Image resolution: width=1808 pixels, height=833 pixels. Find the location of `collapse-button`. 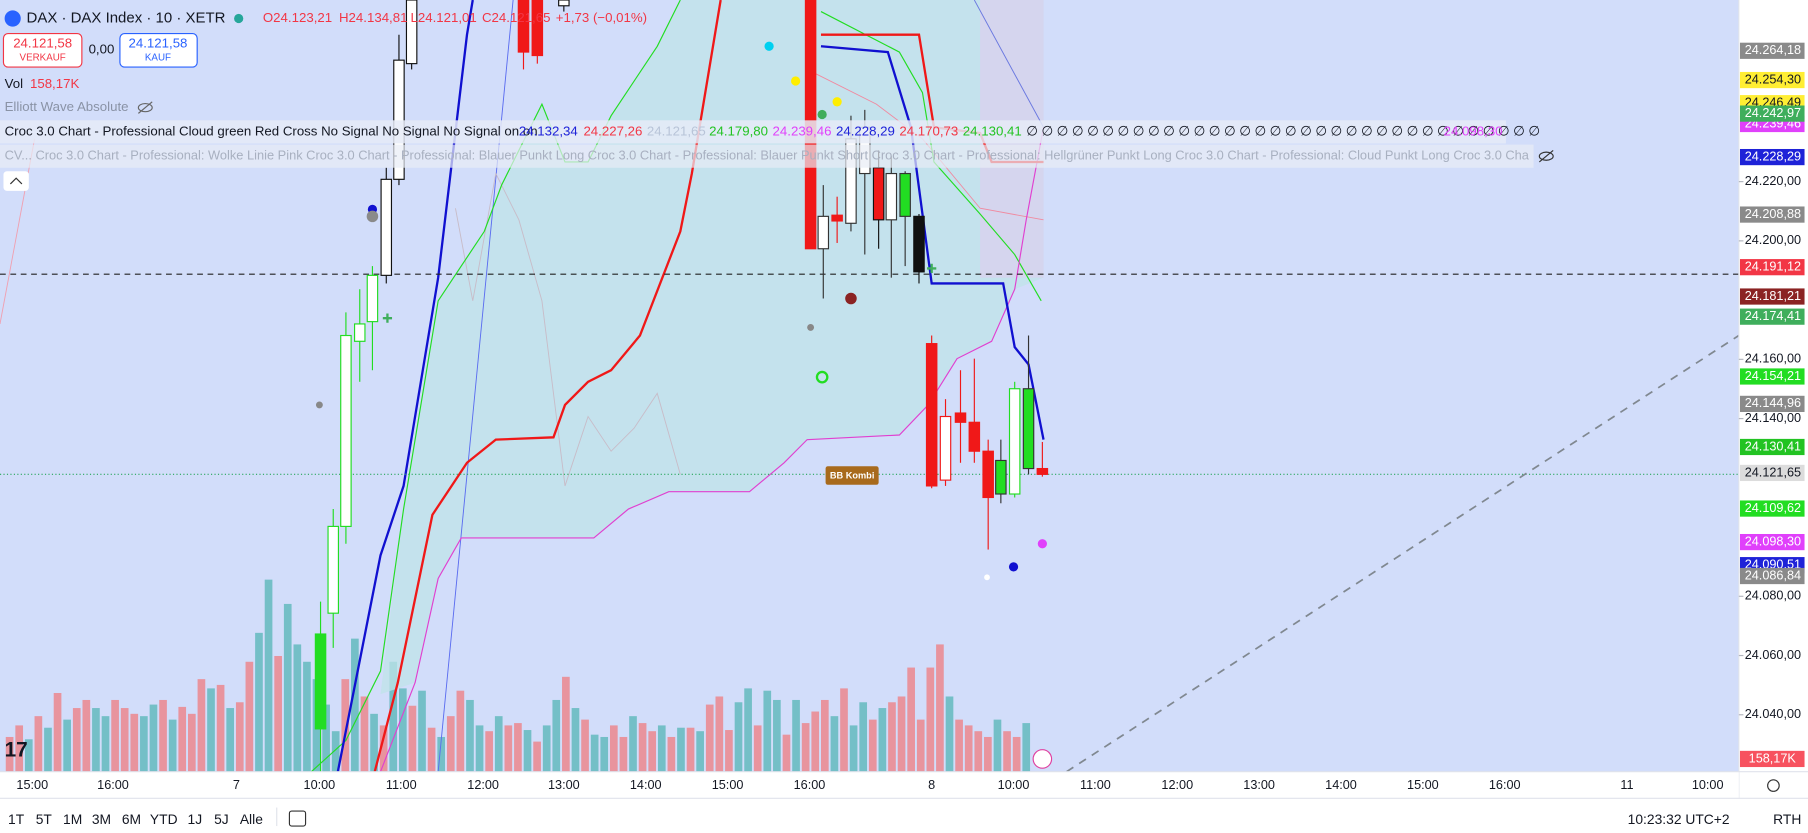

collapse-button is located at coordinates (16, 181).